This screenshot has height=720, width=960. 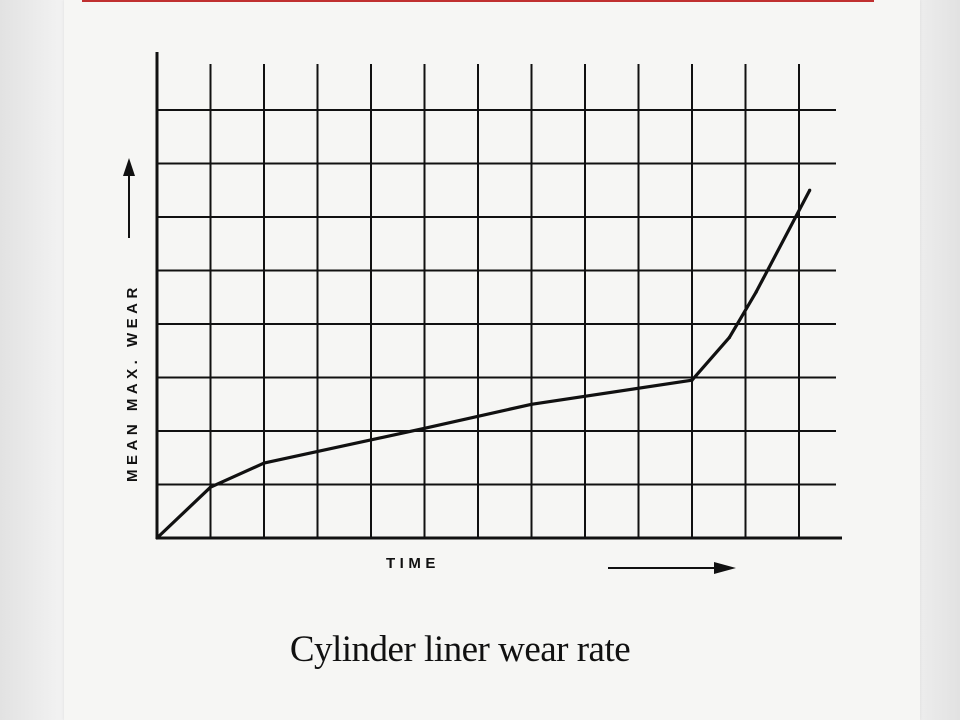 What do you see at coordinates (132, 382) in the screenshot?
I see `y-axis-label: MEAN MAX. WEAR` at bounding box center [132, 382].